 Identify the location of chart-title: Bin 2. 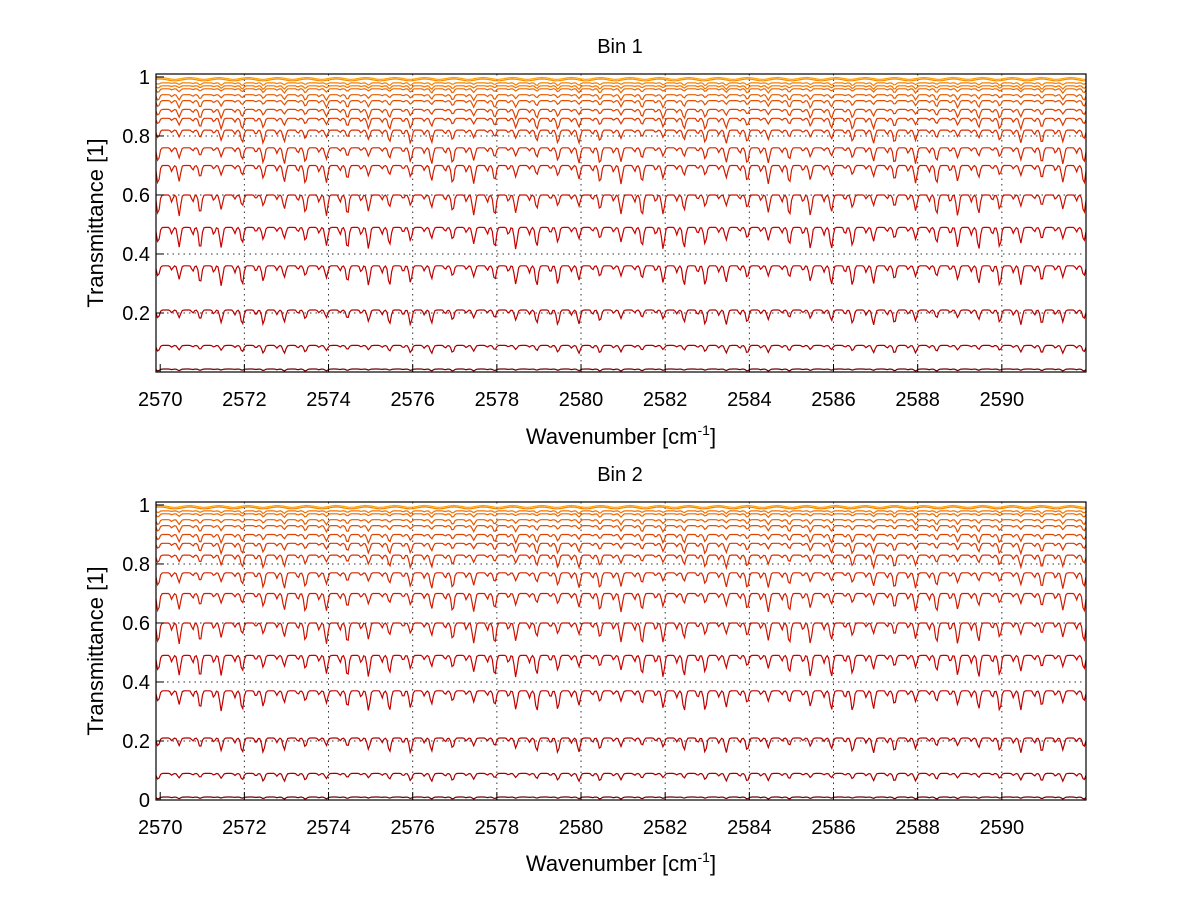
(620, 475).